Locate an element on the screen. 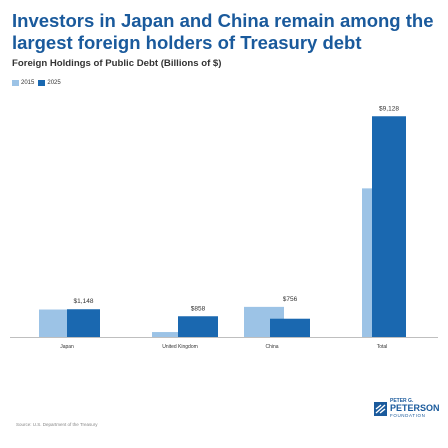 This screenshot has height=448, width=448. bar-2015-united-kingdom is located at coordinates (172, 334).